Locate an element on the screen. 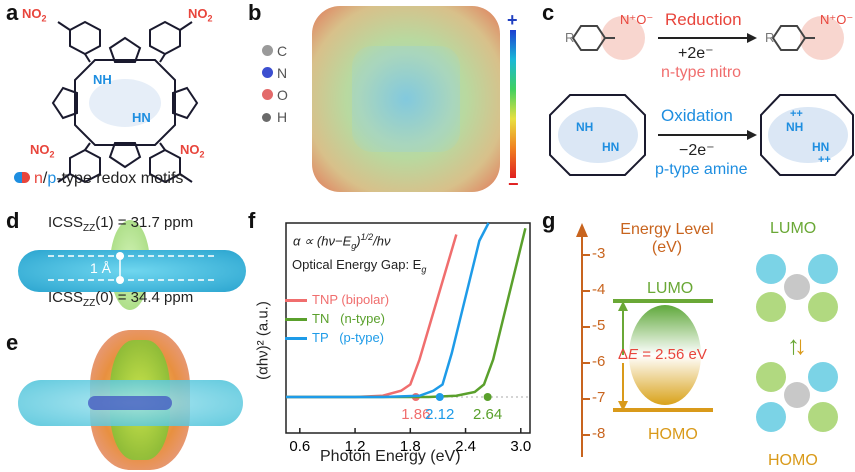  x-axis-label: Photon Energy (eV) is located at coordinates (390, 456).